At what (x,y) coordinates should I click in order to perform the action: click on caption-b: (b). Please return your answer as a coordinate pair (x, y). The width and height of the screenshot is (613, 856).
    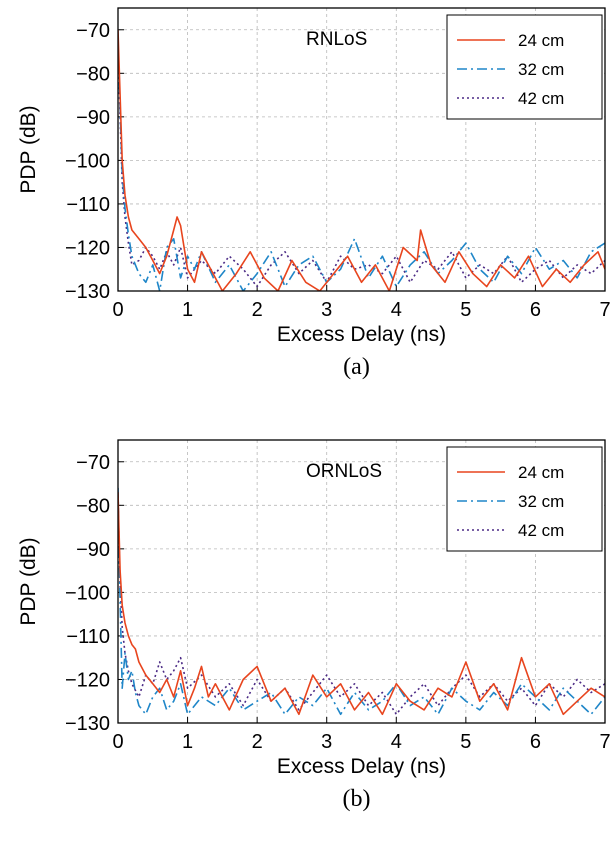
    Looking at the image, I should click on (357, 799).